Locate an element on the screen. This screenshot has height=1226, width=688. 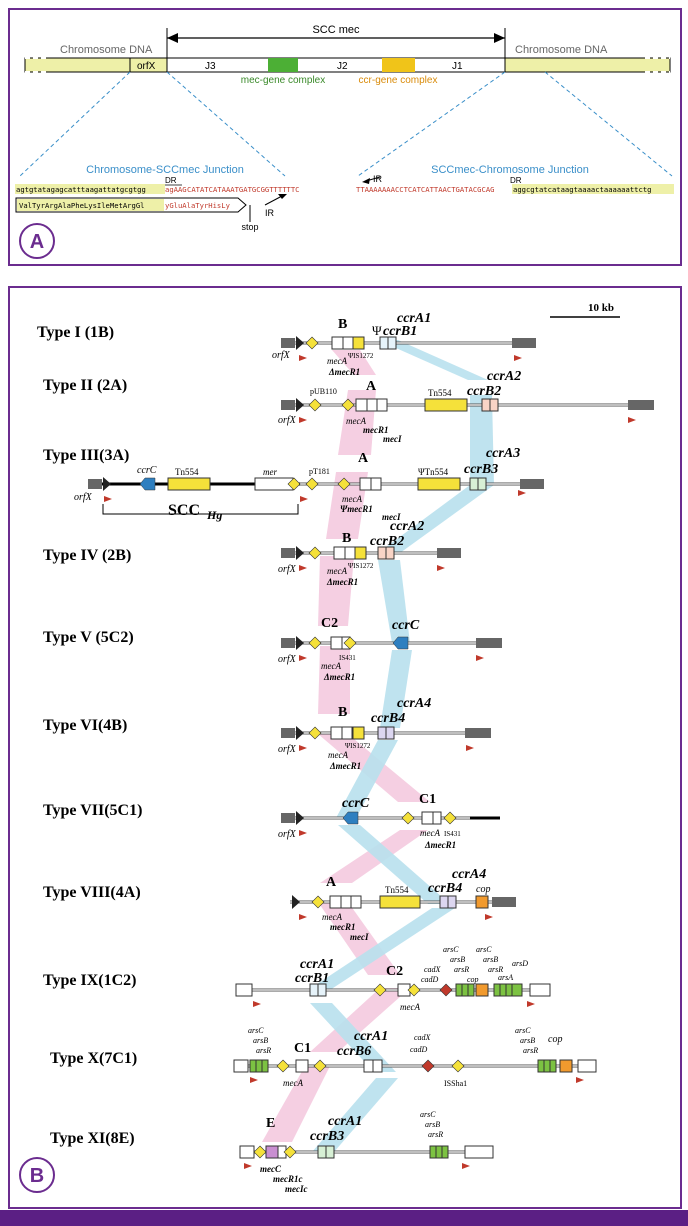
t1-orfx-block is located at coordinates (288, 343).